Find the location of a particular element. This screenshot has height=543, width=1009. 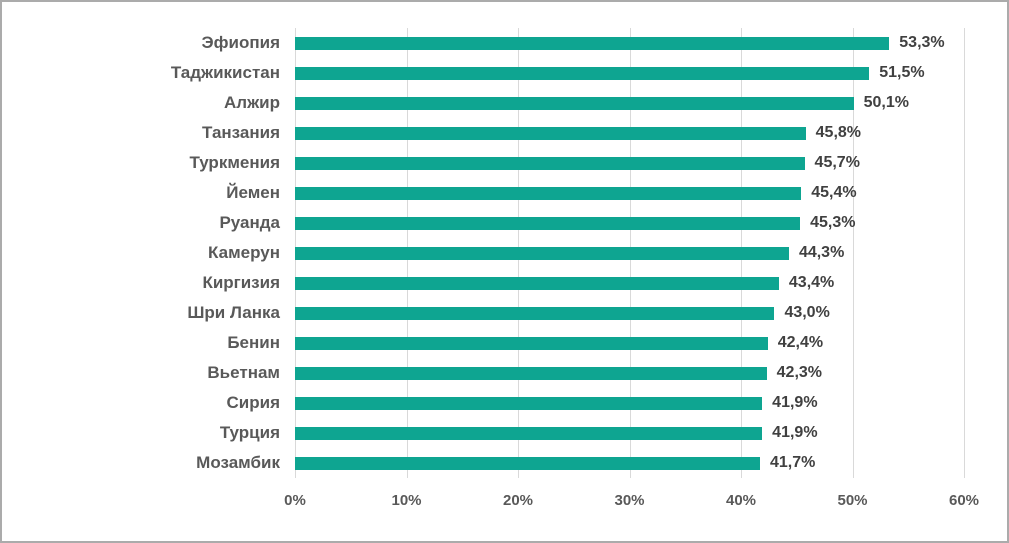

value-label: 45,8% is located at coordinates (838, 132).